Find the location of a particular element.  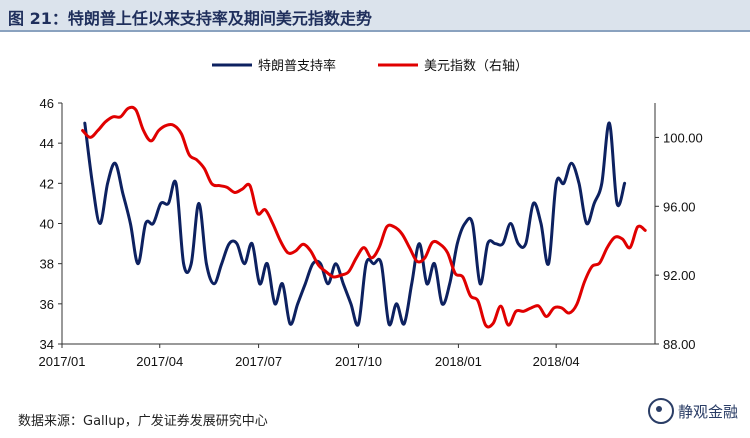

left-tick-label: 44 is located at coordinates (47, 143).